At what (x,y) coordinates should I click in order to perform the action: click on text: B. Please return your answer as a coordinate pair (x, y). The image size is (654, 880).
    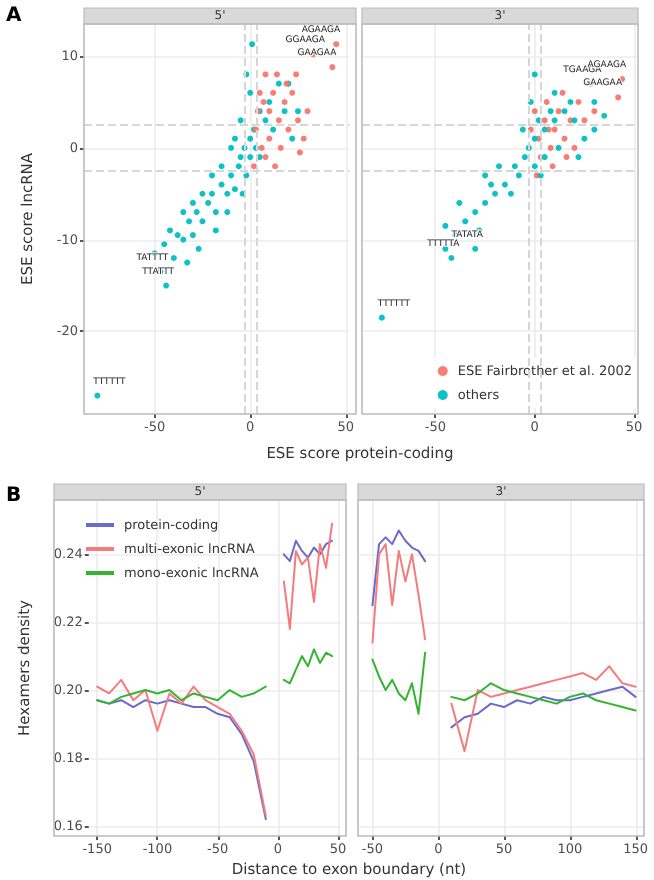
    Looking at the image, I should click on (14, 496).